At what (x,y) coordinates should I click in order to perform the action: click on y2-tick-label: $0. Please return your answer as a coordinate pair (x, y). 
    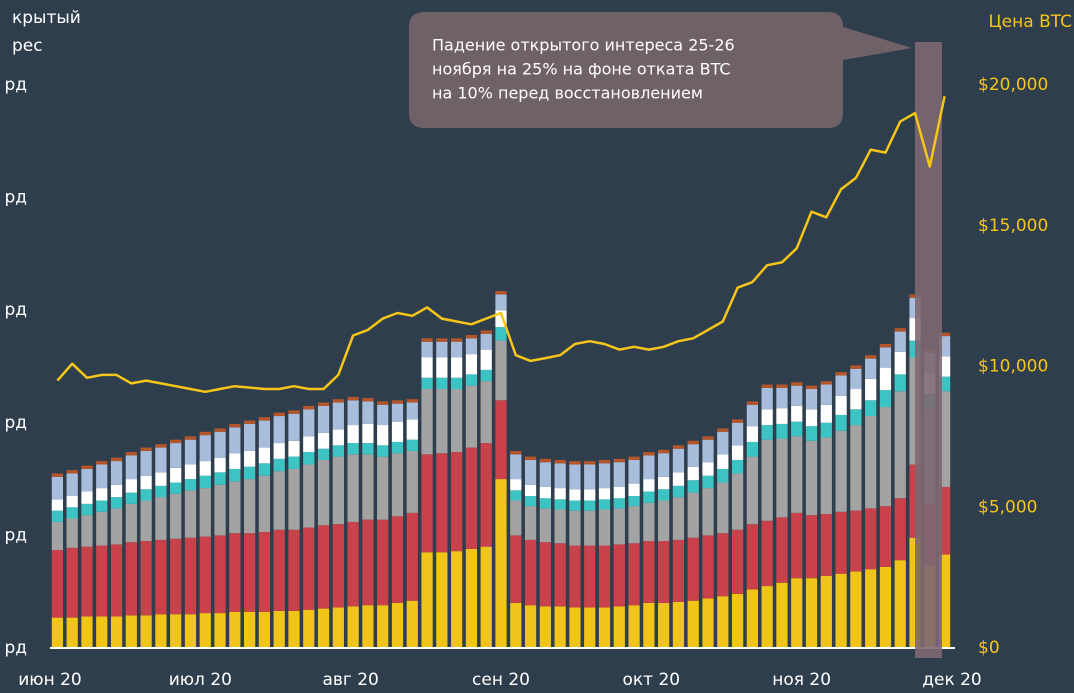
    Looking at the image, I should click on (989, 648).